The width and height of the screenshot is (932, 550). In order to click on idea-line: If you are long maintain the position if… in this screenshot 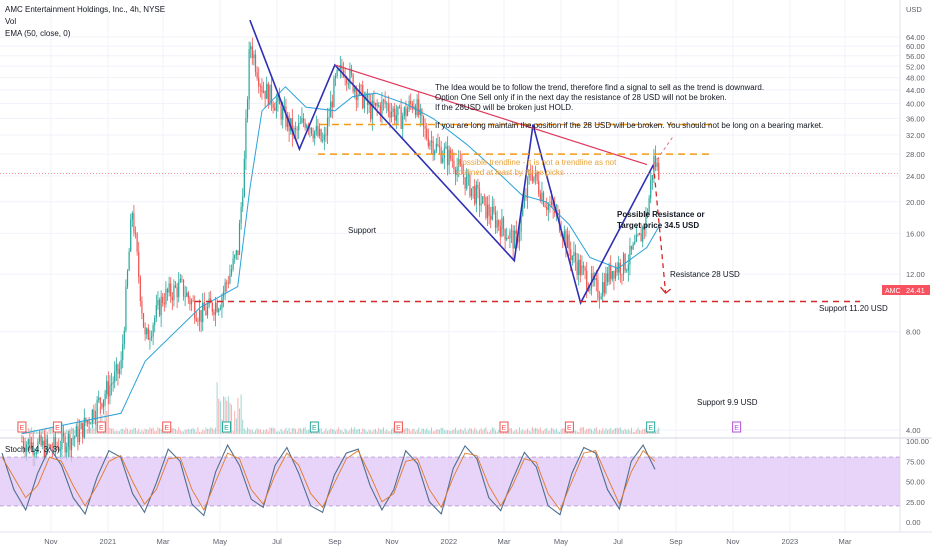, I will do `click(629, 125)`.